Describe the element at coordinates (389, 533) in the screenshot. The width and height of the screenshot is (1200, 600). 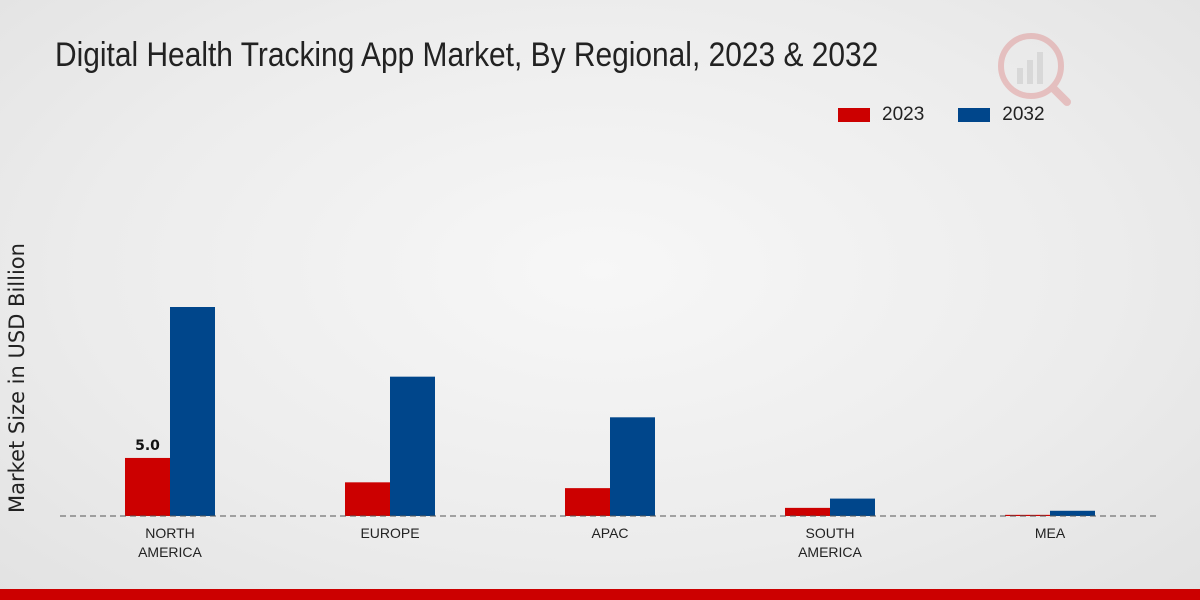
I see `x-tick-label: EUROPE` at that location.